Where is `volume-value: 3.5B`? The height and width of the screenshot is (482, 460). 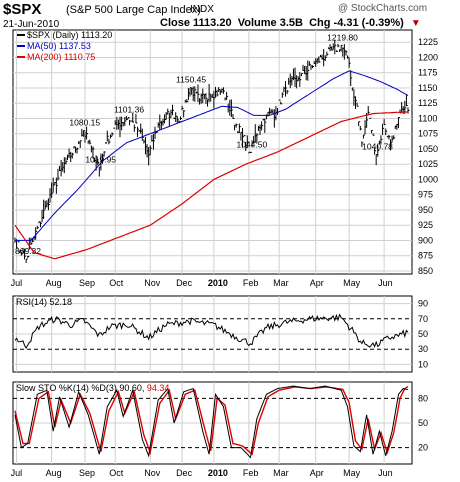 volume-value: 3.5B is located at coordinates (291, 23).